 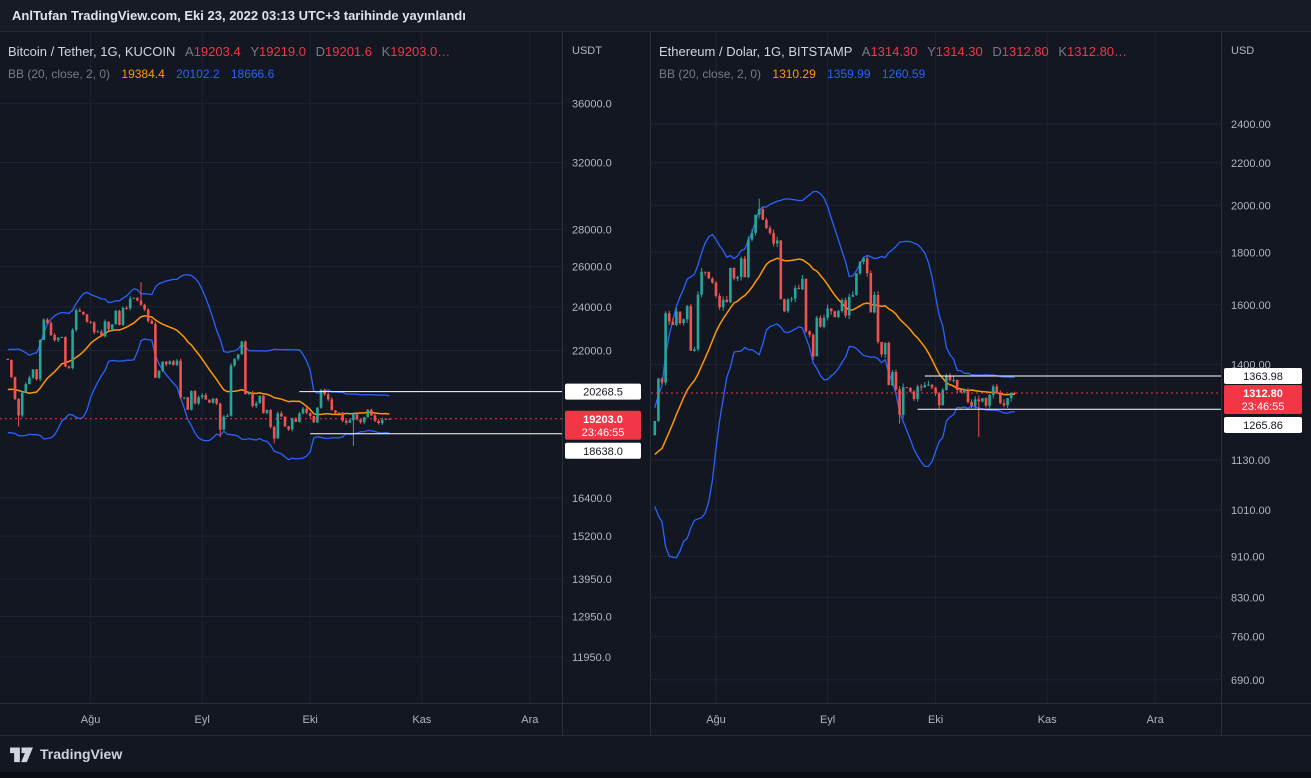 I want to click on price-tick-label: 15200.0, so click(x=592, y=537).